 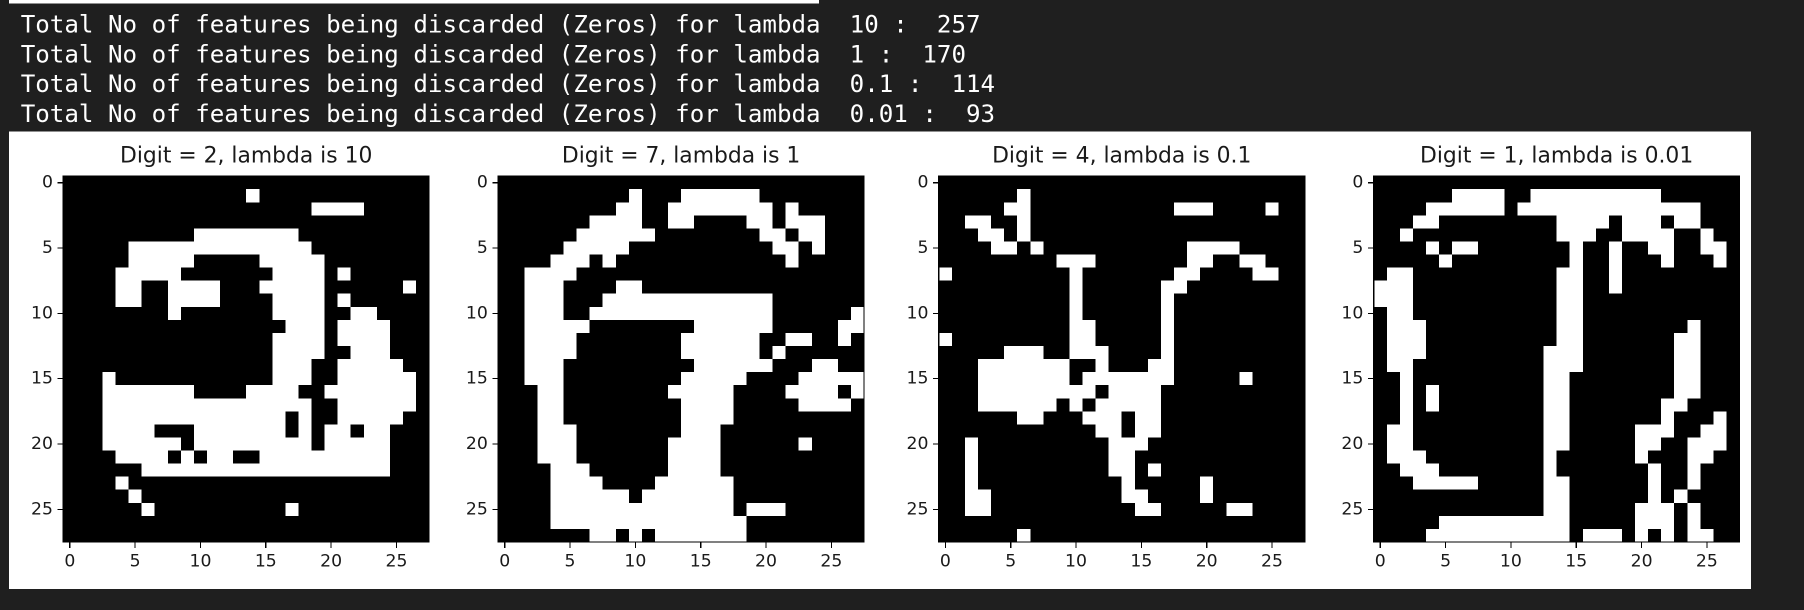 What do you see at coordinates (1207, 562) in the screenshot?
I see `x-tick-label: 20` at bounding box center [1207, 562].